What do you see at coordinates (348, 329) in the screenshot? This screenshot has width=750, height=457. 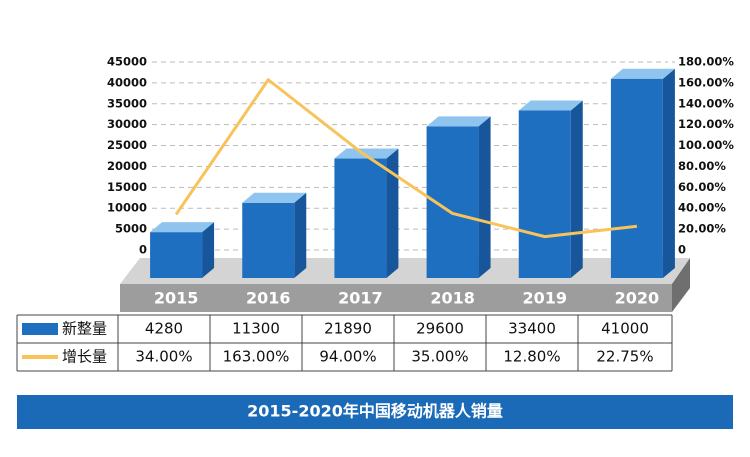 I see `table-cell: 21890` at bounding box center [348, 329].